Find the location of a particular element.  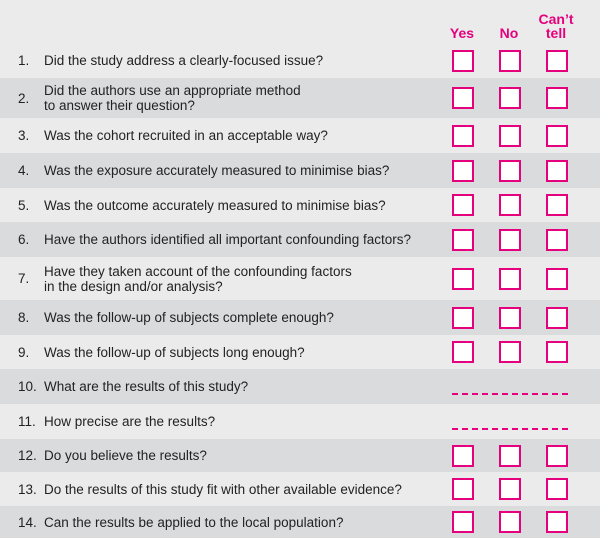

question-row: 11. How precise are the results? is located at coordinates (300, 421).